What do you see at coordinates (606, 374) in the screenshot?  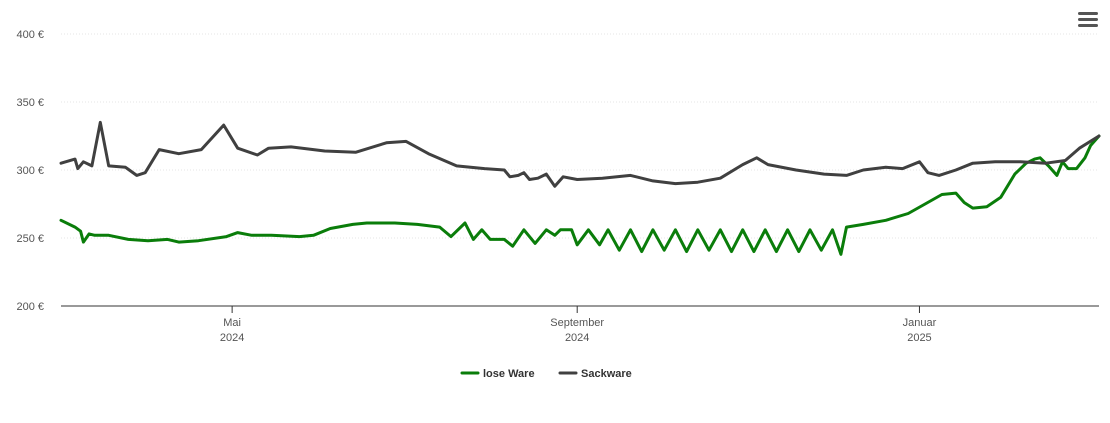 I see `legend-item: Sackware` at bounding box center [606, 374].